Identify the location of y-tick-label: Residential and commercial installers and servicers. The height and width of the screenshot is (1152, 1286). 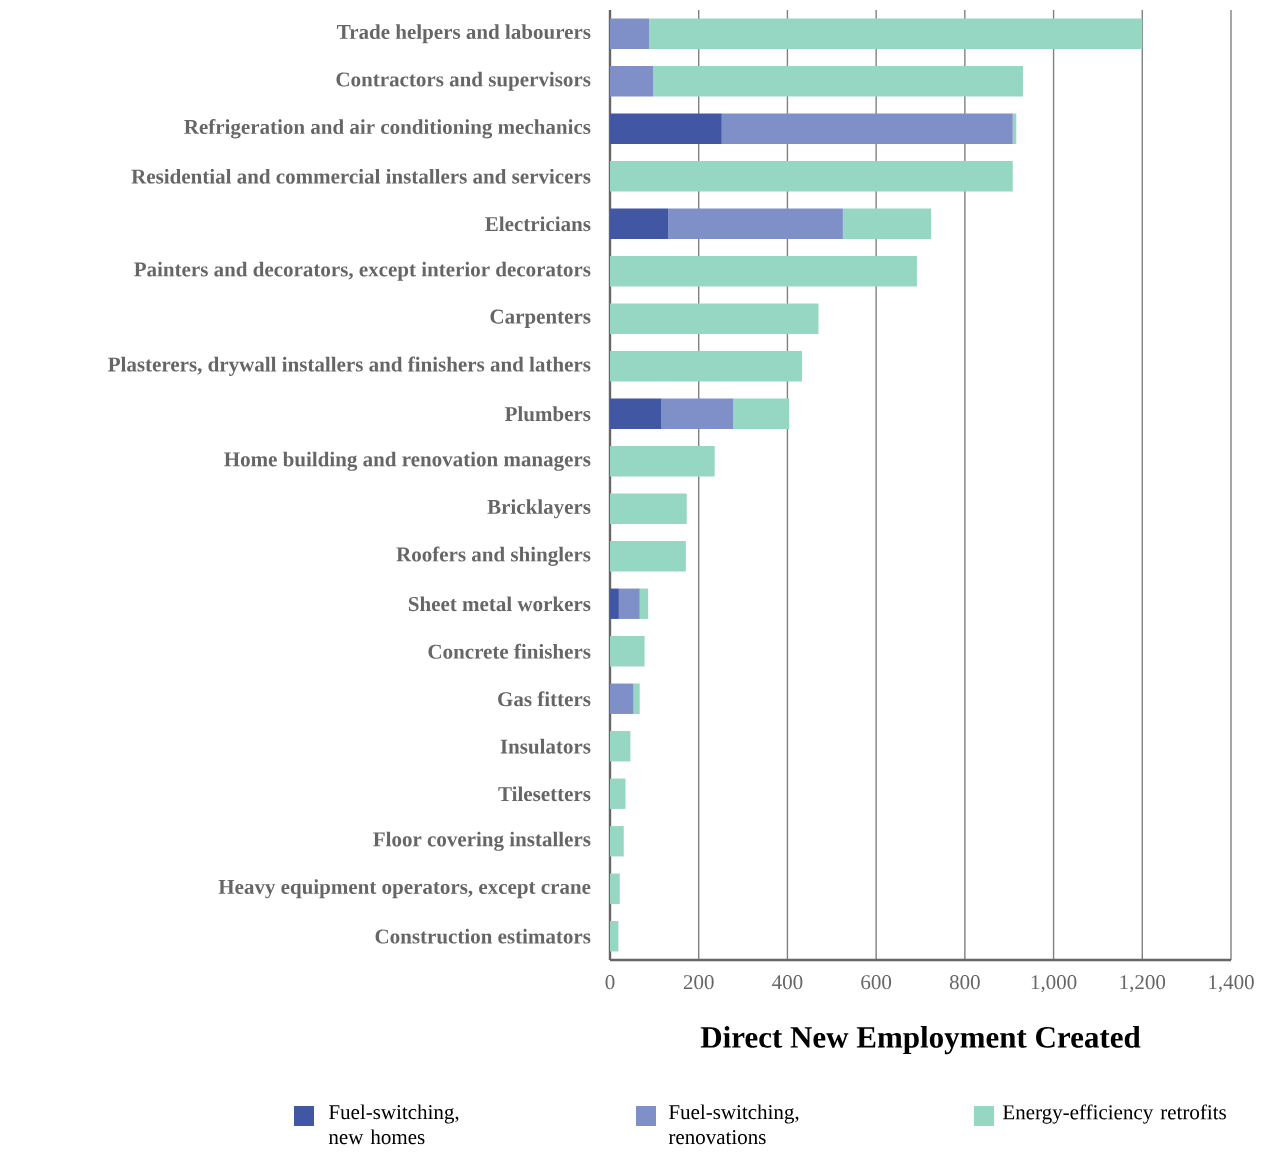
(361, 176).